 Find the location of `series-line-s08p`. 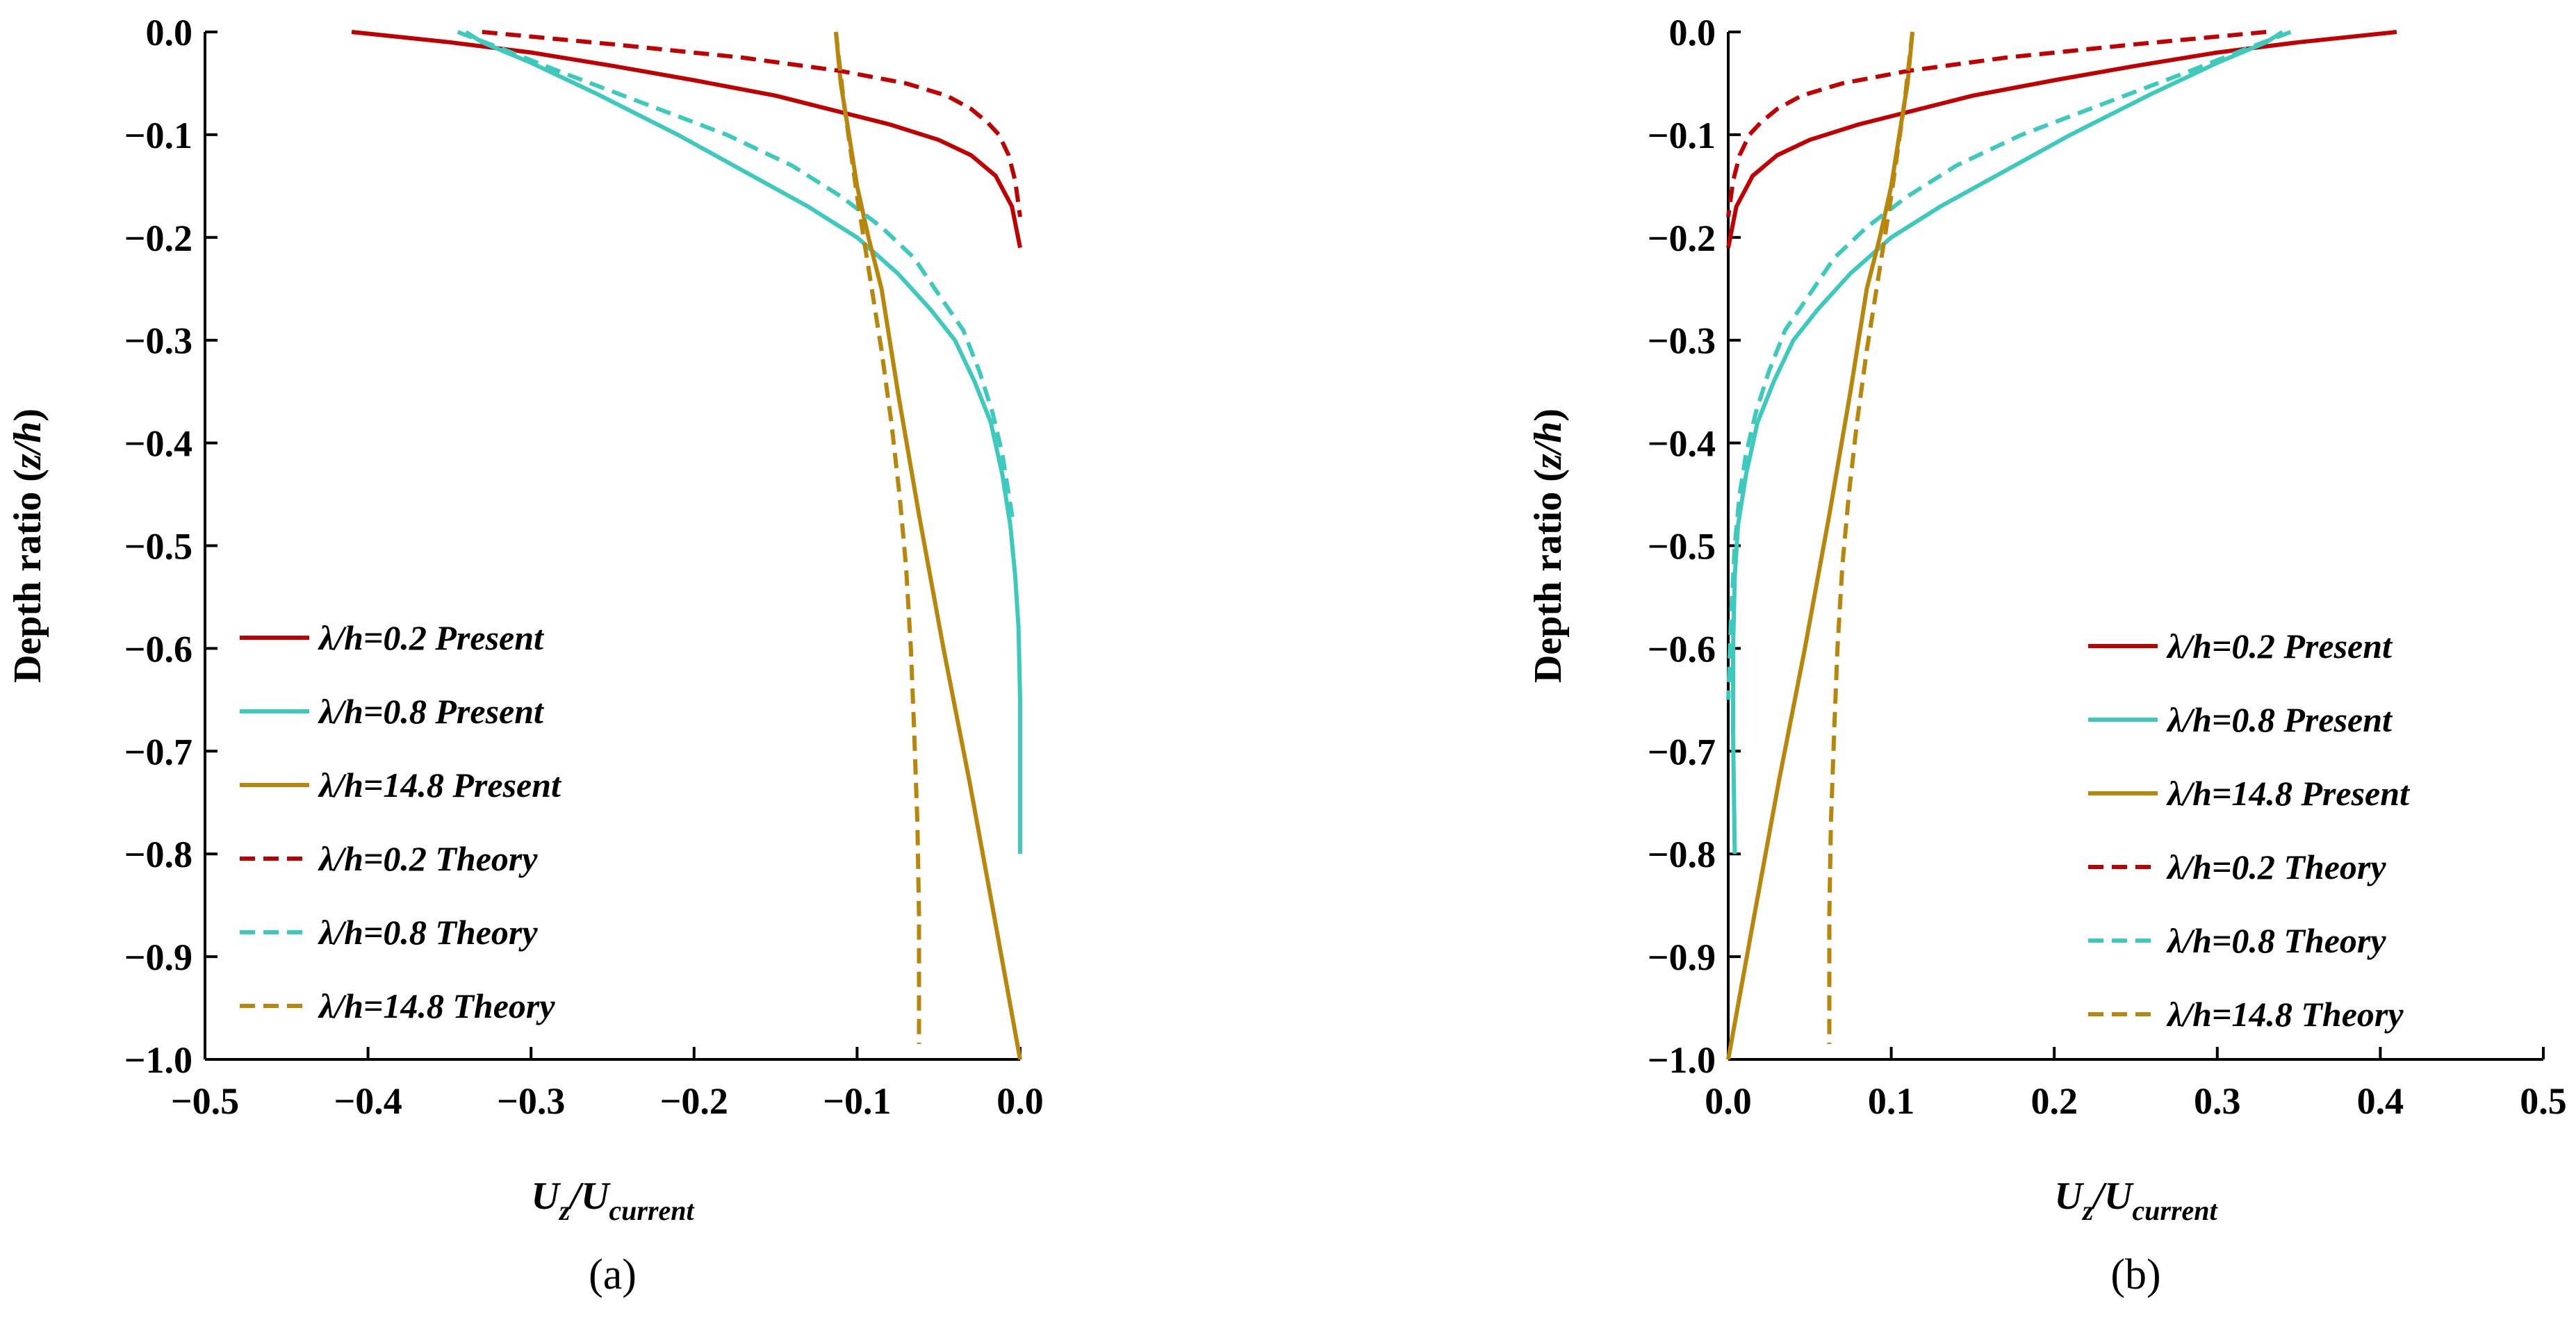

series-line-s08p is located at coordinates (743, 442).